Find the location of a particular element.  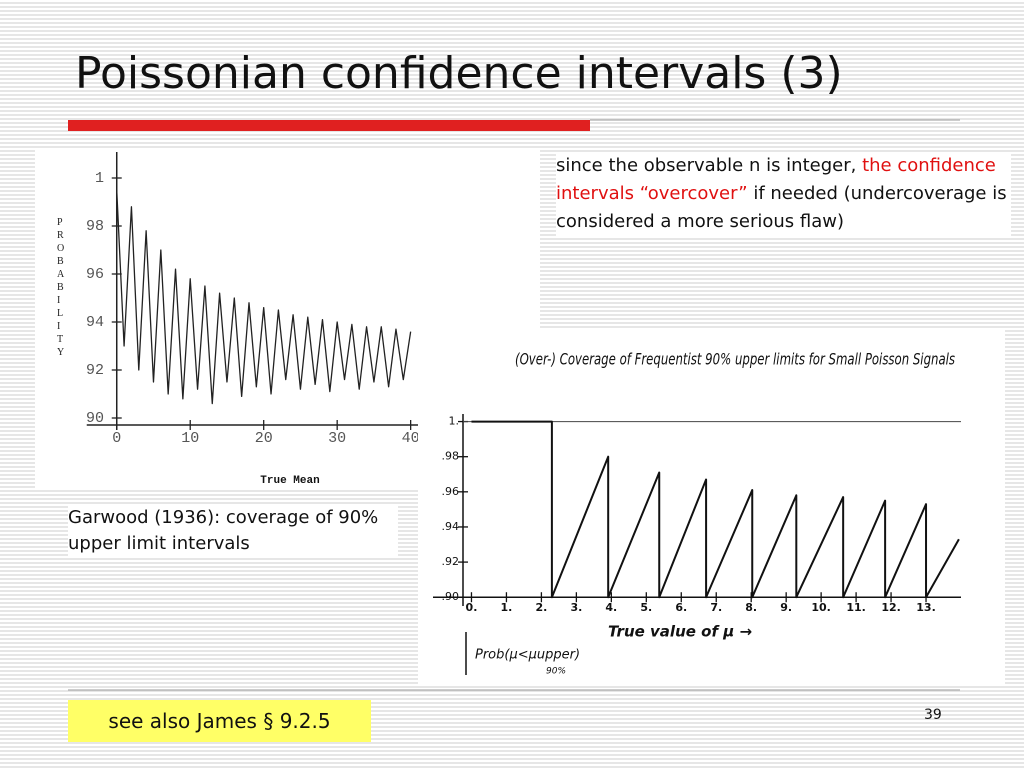

y-tick-label: .96 is located at coordinates (451, 491).